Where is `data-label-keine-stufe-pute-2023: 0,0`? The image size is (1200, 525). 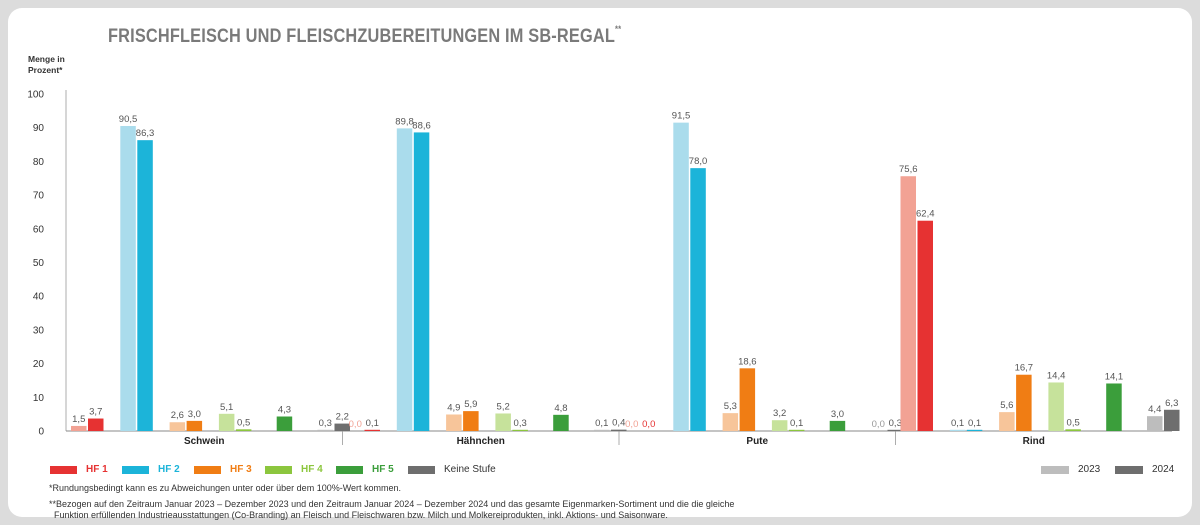 data-label-keine-stufe-pute-2023: 0,0 is located at coordinates (878, 424).